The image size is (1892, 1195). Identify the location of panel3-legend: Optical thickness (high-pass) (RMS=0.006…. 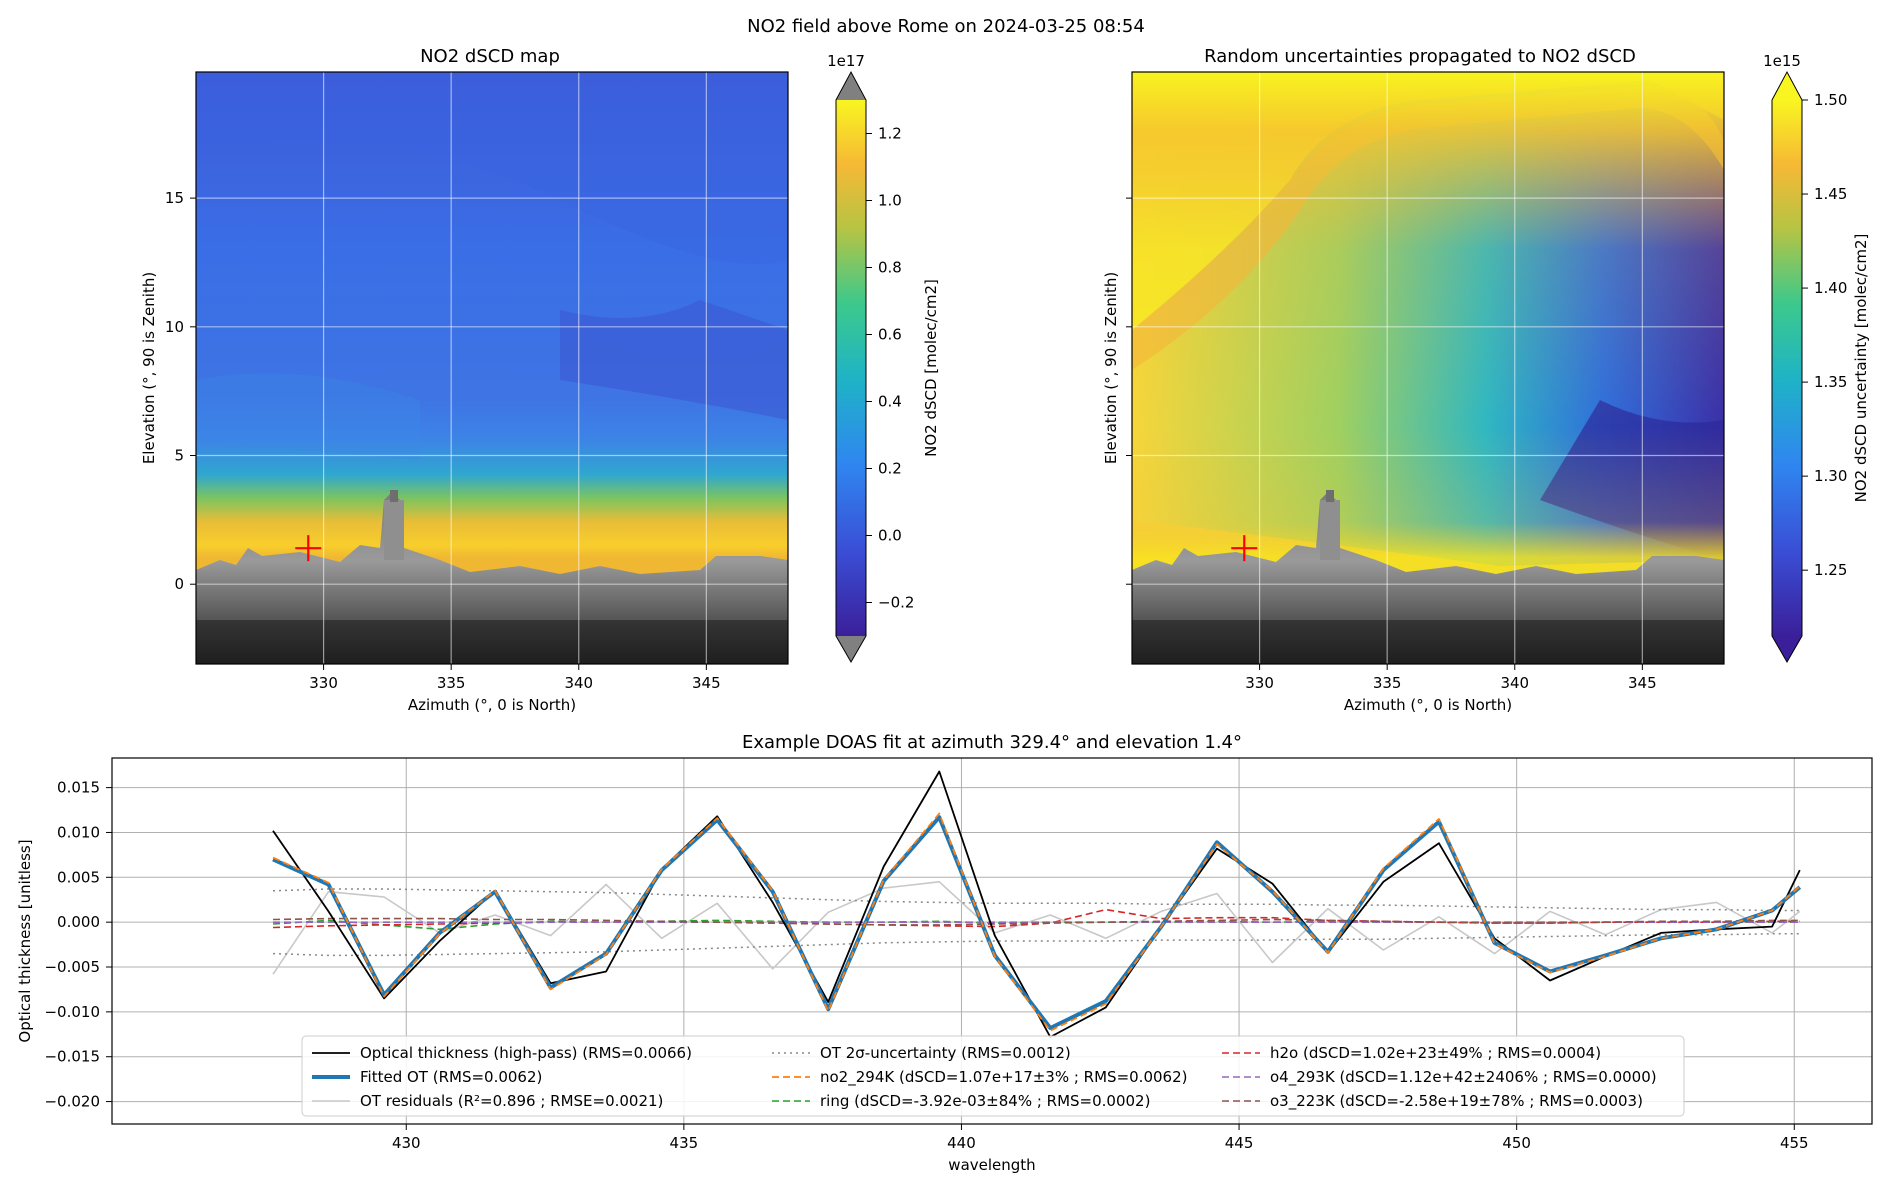
(993, 1076).